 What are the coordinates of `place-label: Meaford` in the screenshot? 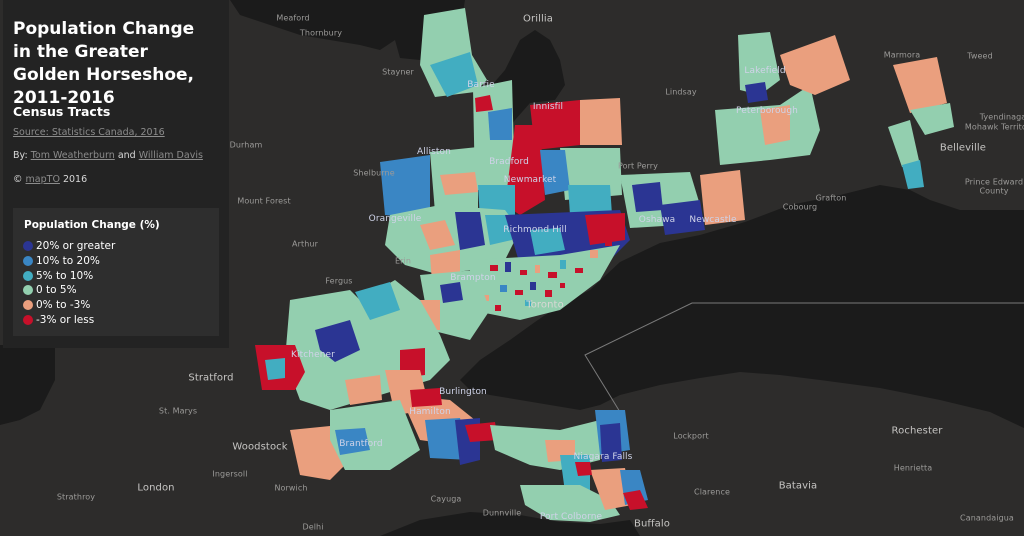 It's located at (293, 18).